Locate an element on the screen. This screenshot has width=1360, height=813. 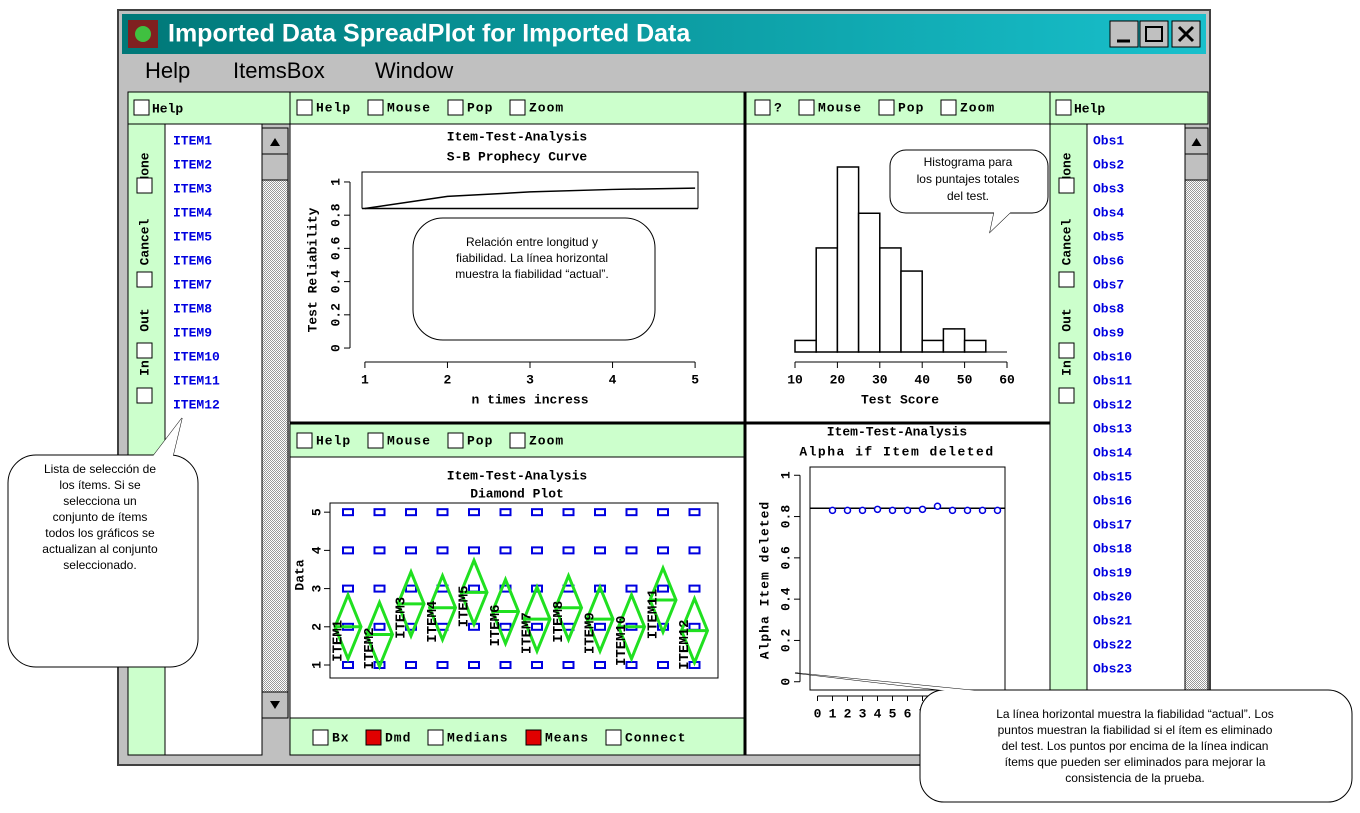
list-item: ITEM4 is located at coordinates (192, 212).